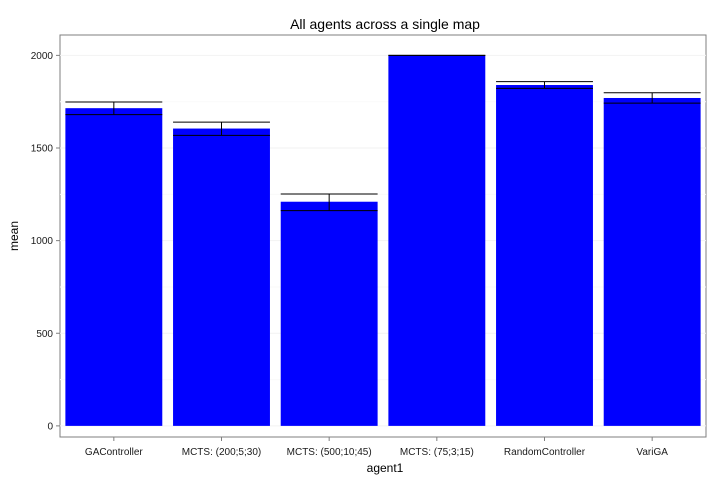 The height and width of the screenshot is (480, 720). Describe the element at coordinates (44, 334) in the screenshot. I see `y-tick-label: 500` at that location.